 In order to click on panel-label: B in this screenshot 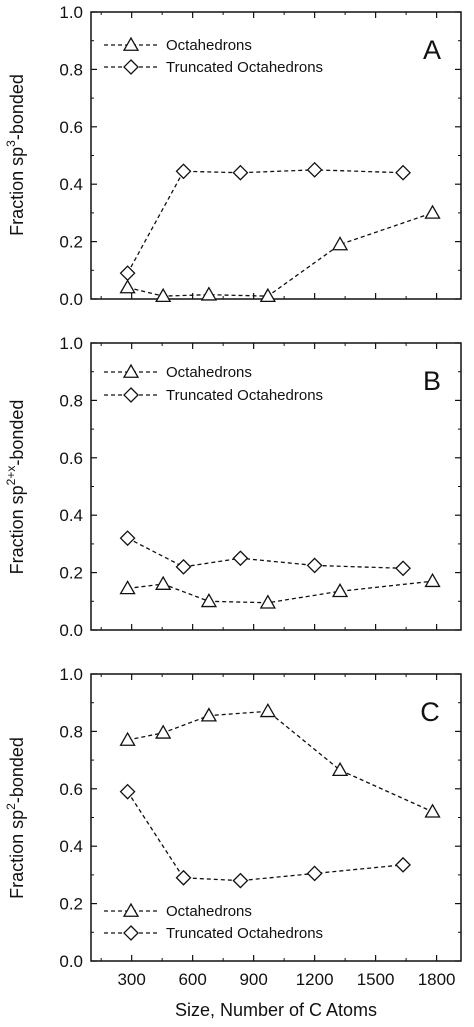, I will do `click(432, 381)`.